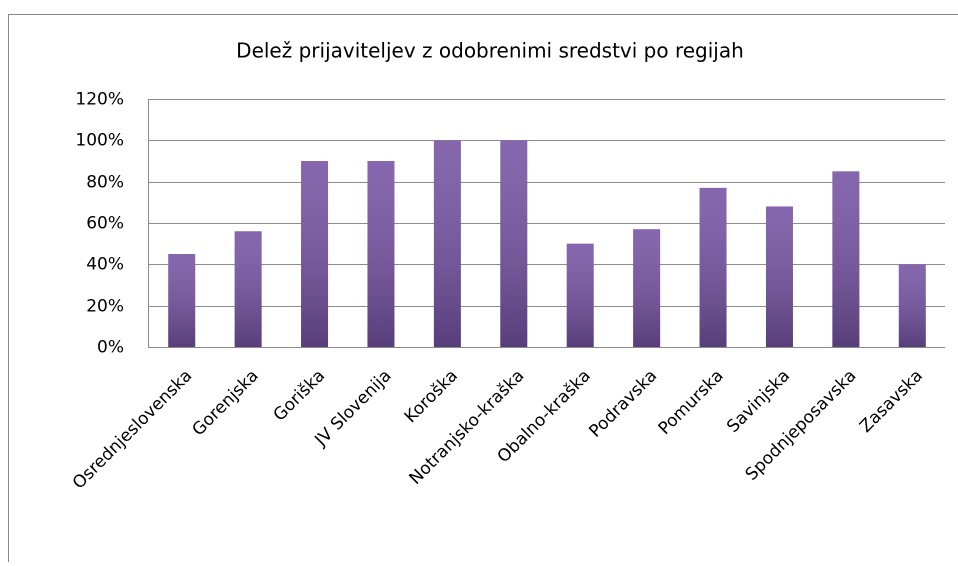 The height and width of the screenshot is (566, 958). I want to click on y-tick-label: 100%, so click(99, 141).